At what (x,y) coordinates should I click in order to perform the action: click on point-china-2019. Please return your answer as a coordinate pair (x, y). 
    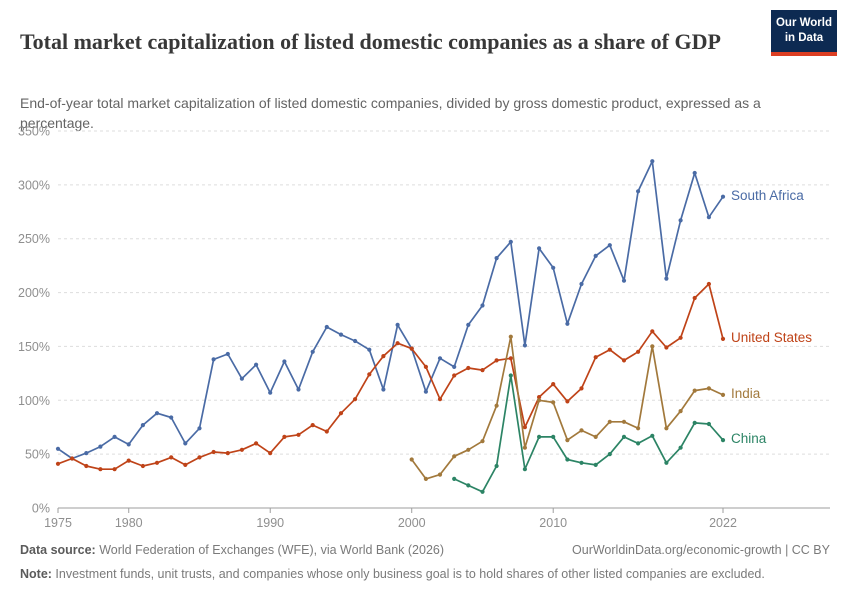
    Looking at the image, I should click on (680, 447).